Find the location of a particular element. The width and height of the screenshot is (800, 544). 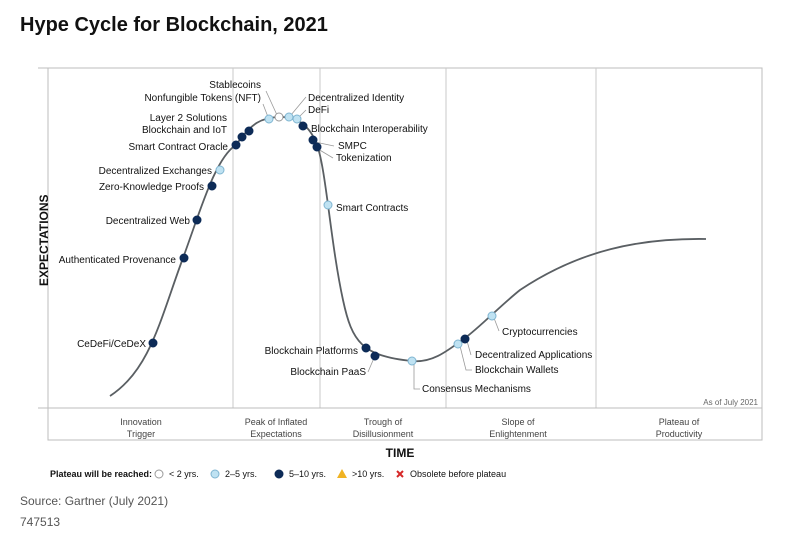

legend-2to5-swatch is located at coordinates (215, 474).